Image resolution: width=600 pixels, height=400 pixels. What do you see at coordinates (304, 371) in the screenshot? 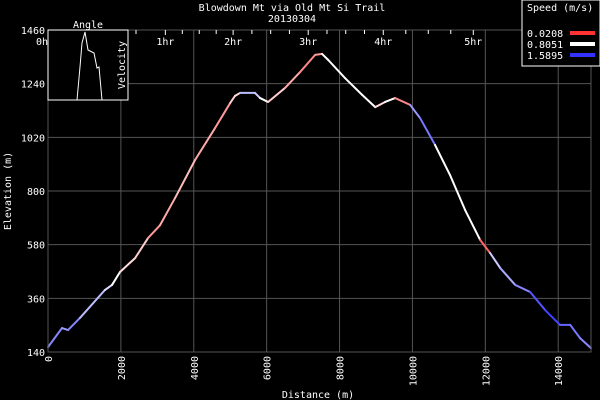
I see `x-tick-labels: 0 2000 4000 6000 8000 10000 12000 14000` at bounding box center [304, 371].